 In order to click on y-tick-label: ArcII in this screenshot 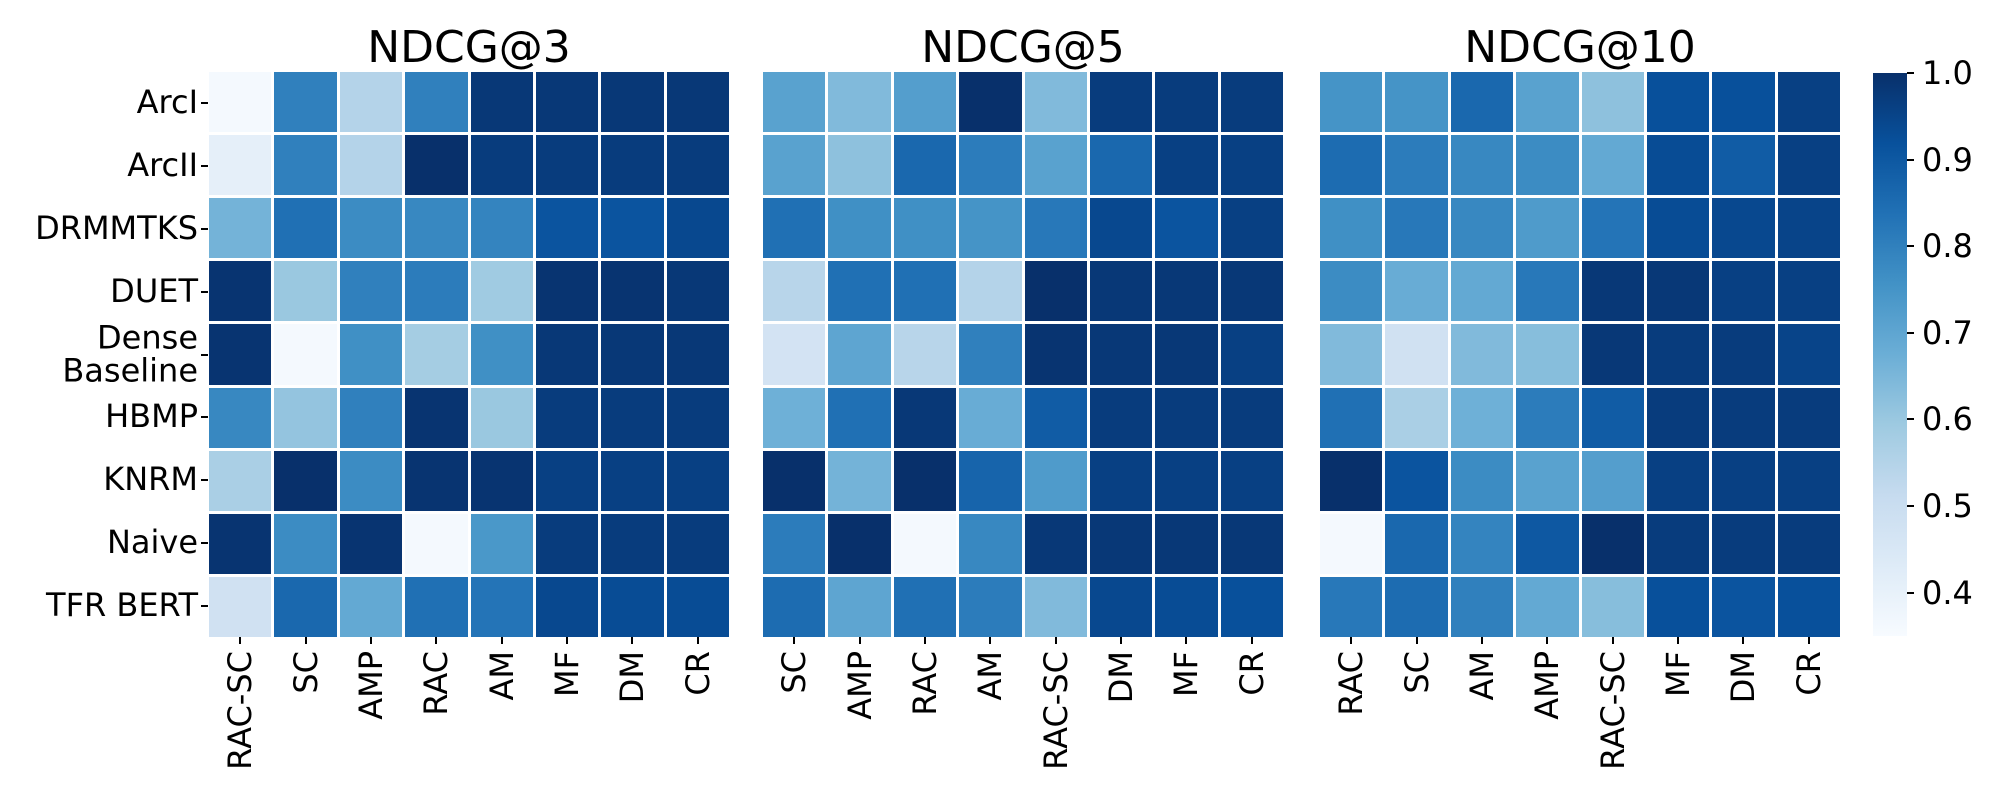, I will do `click(162, 165)`.